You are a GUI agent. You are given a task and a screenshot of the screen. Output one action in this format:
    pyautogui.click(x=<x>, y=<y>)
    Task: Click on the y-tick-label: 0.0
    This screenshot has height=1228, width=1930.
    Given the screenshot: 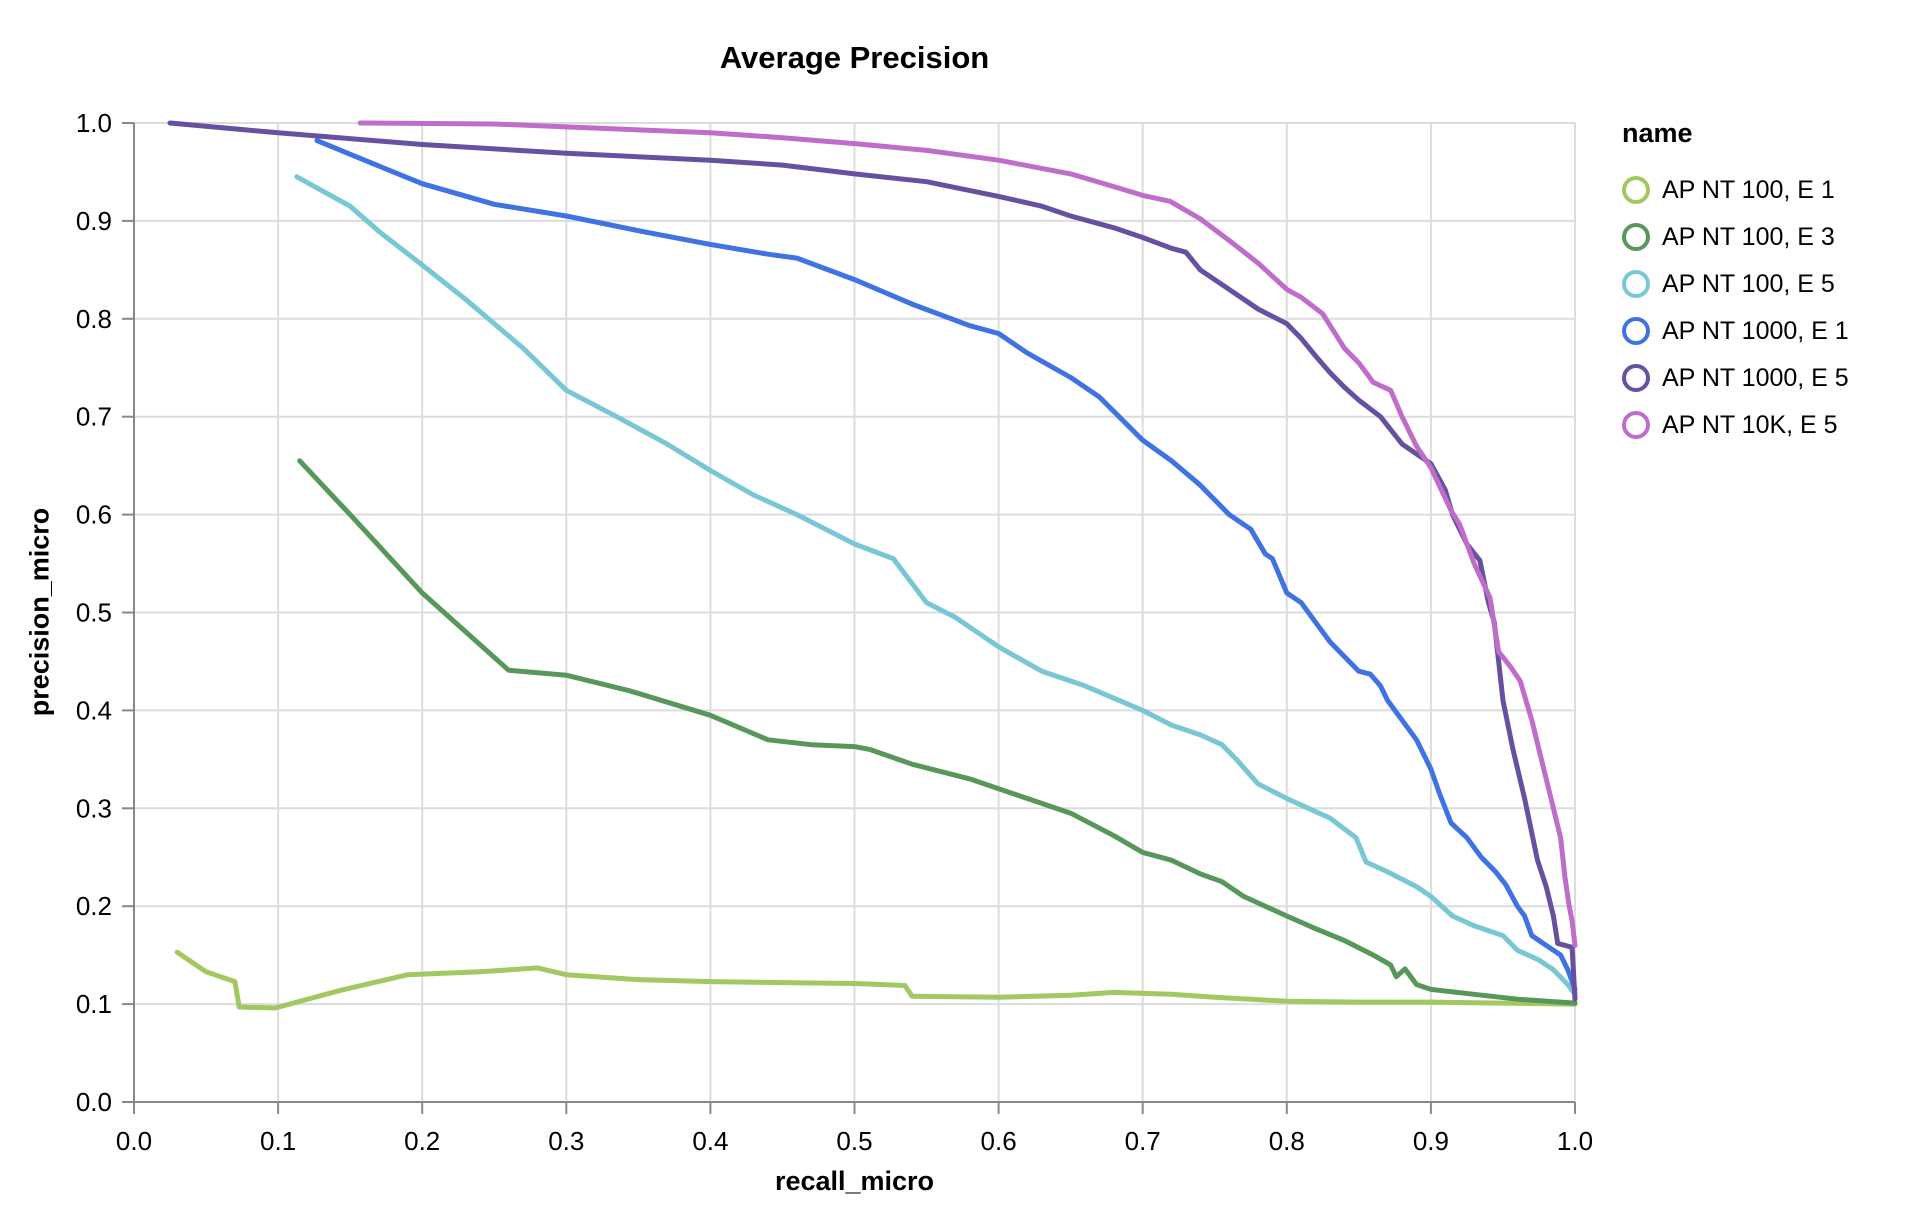 What is the action you would take?
    pyautogui.click(x=94, y=1102)
    